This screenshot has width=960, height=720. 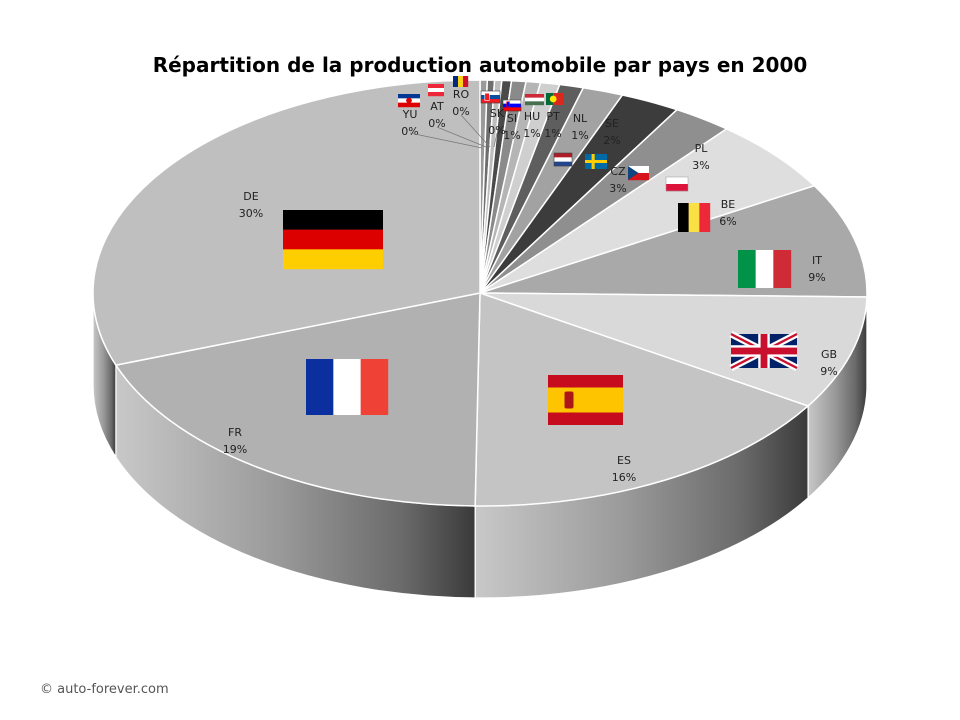 What do you see at coordinates (409, 101) in the screenshot?
I see `flag-yugoslavia` at bounding box center [409, 101].